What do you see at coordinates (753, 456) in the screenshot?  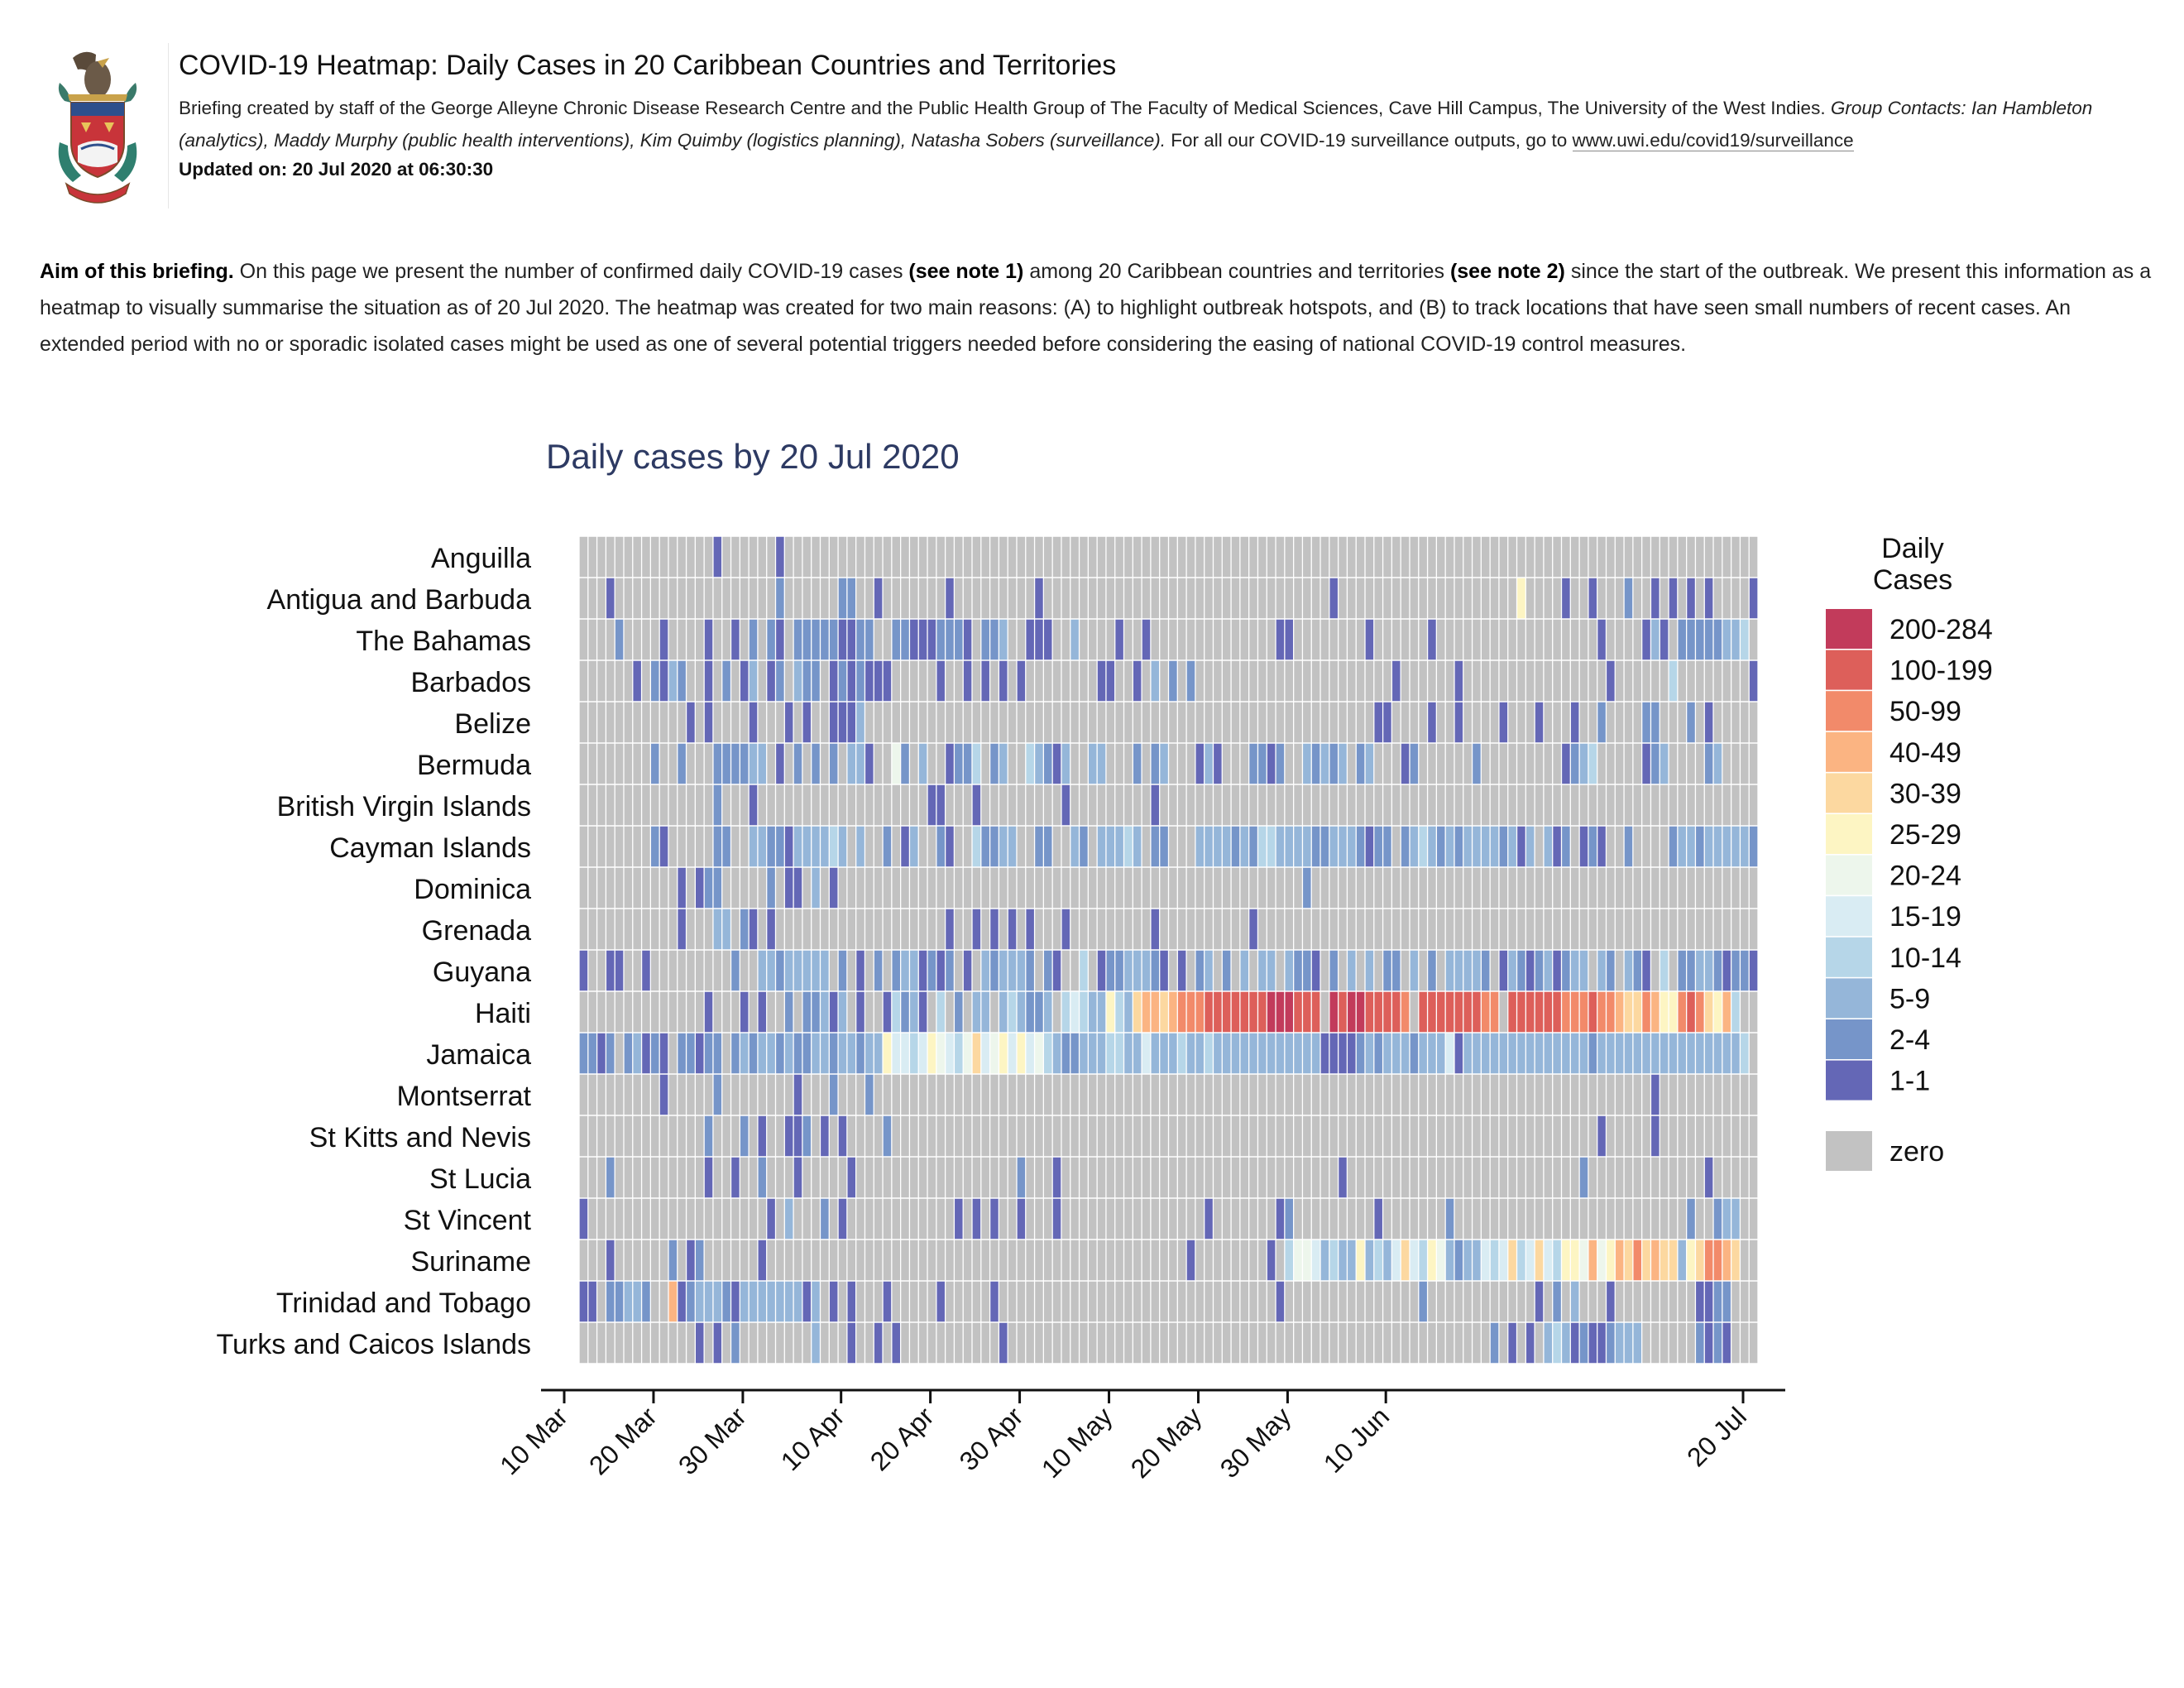 I see `chart-title: Daily cases by 20 Jul 2020` at bounding box center [753, 456].